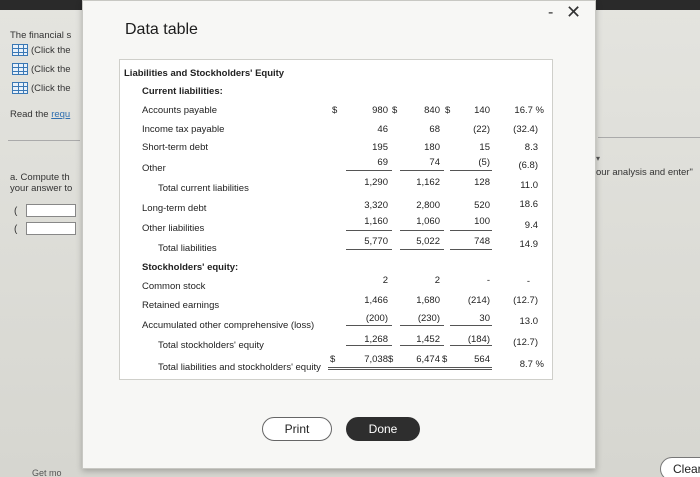  I want to click on minimize-icon: -, so click(551, 12).